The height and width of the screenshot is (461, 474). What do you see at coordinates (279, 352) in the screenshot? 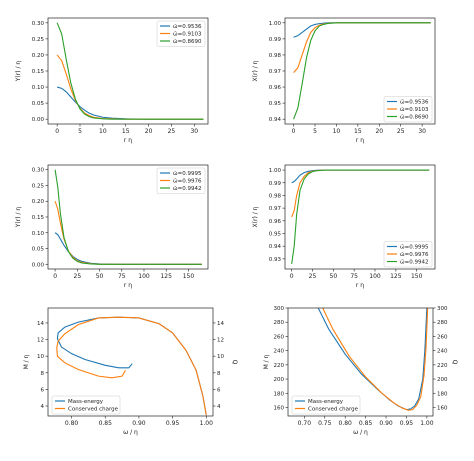
I see `y-tick-label: 240` at bounding box center [279, 352].